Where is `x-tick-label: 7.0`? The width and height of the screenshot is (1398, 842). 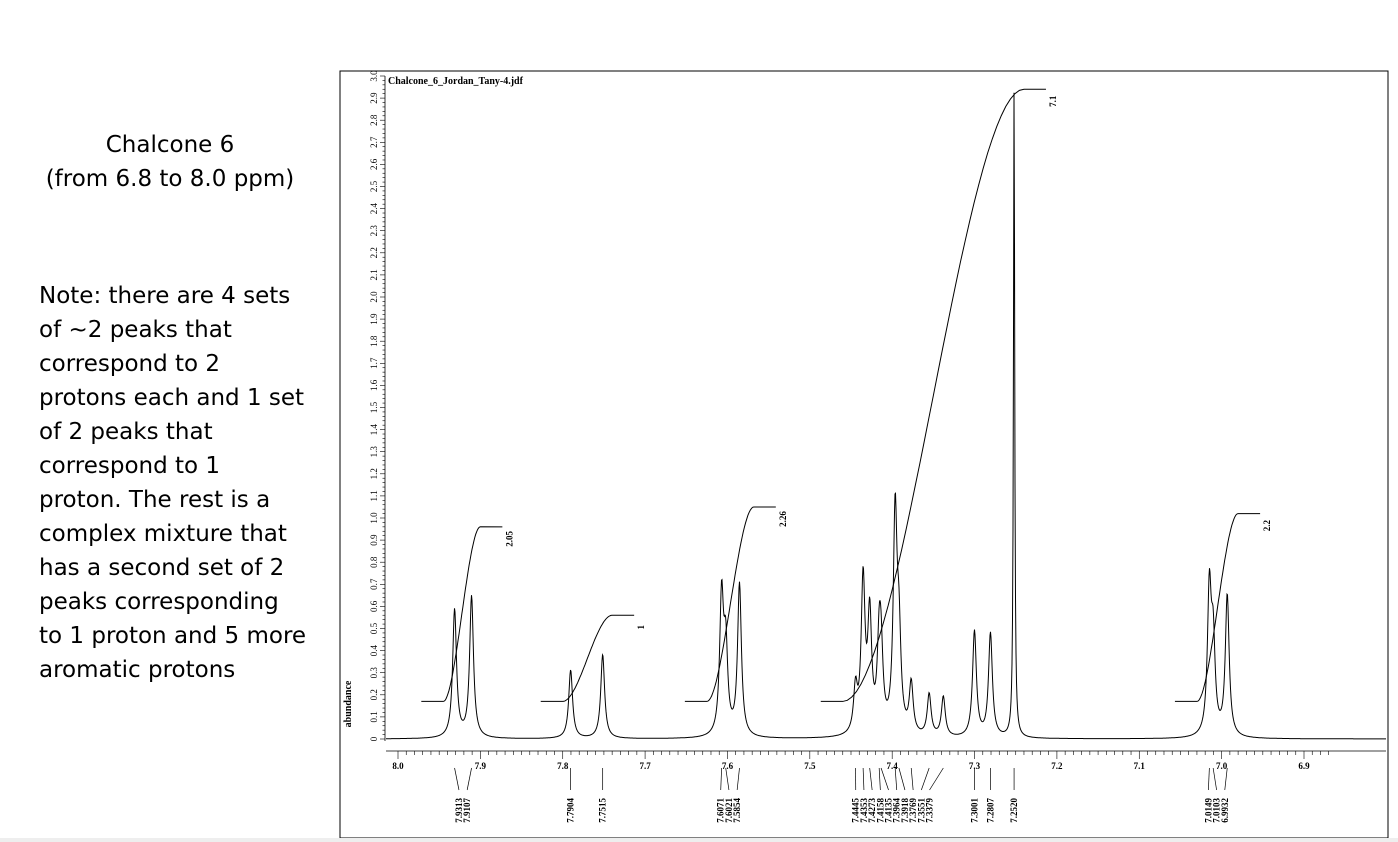 x-tick-label: 7.0 is located at coordinates (1222, 766).